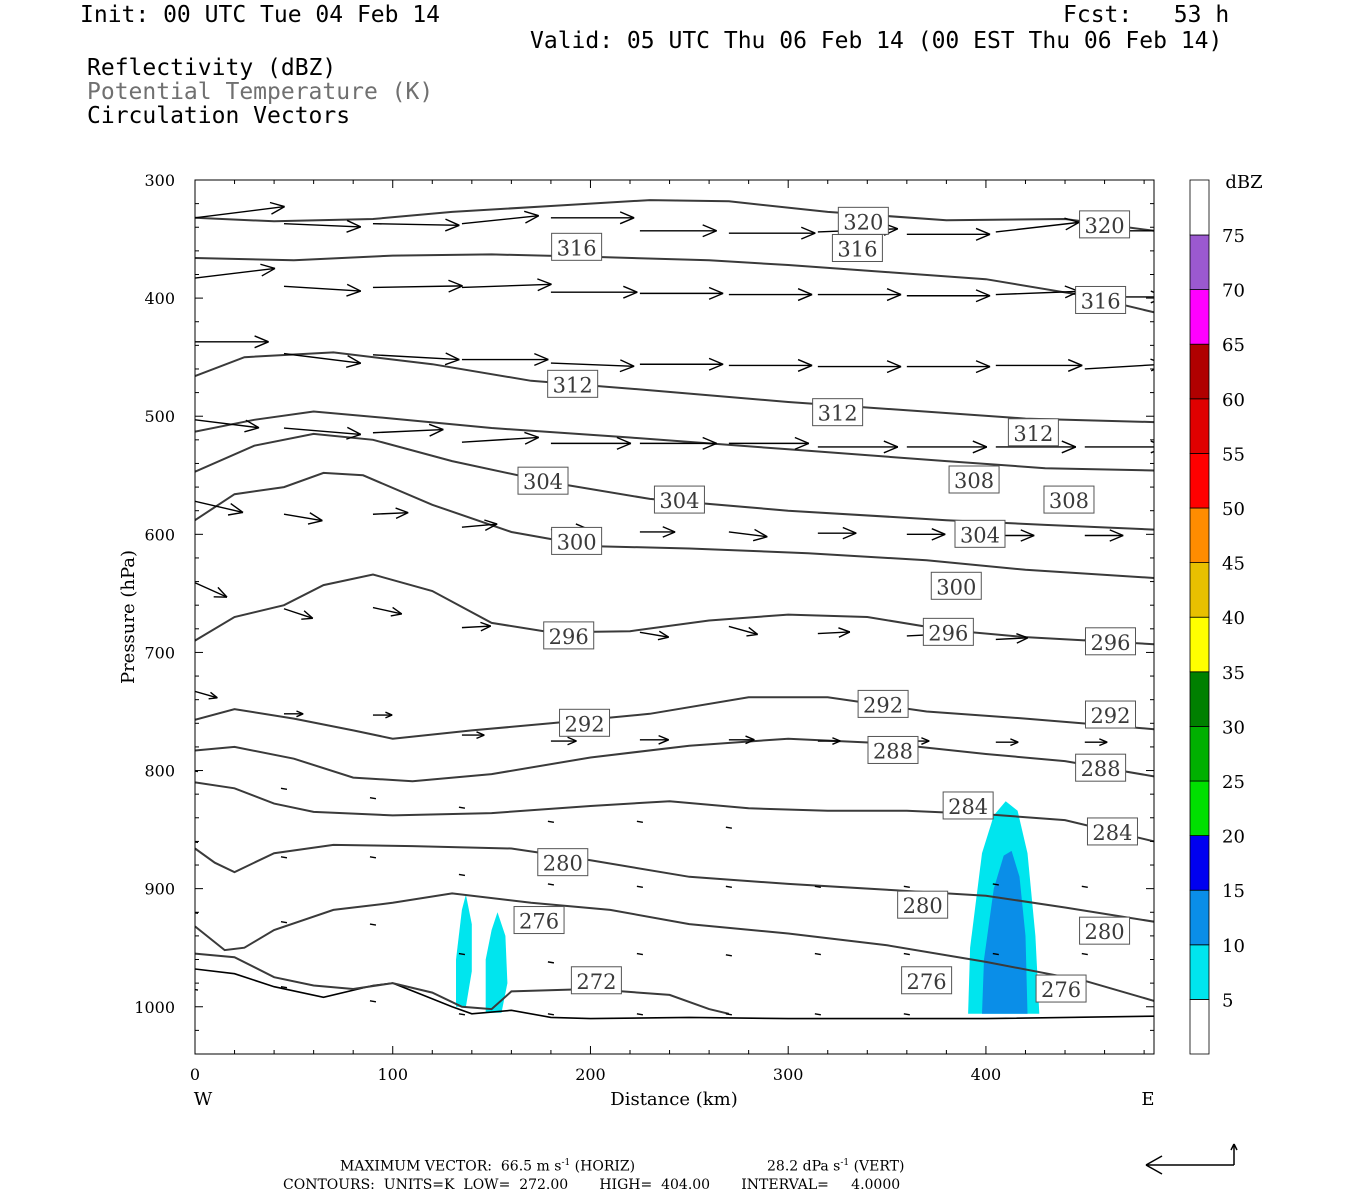  Describe the element at coordinates (1233, 564) in the screenshot. I see `colorbar-level-label: 45` at that location.